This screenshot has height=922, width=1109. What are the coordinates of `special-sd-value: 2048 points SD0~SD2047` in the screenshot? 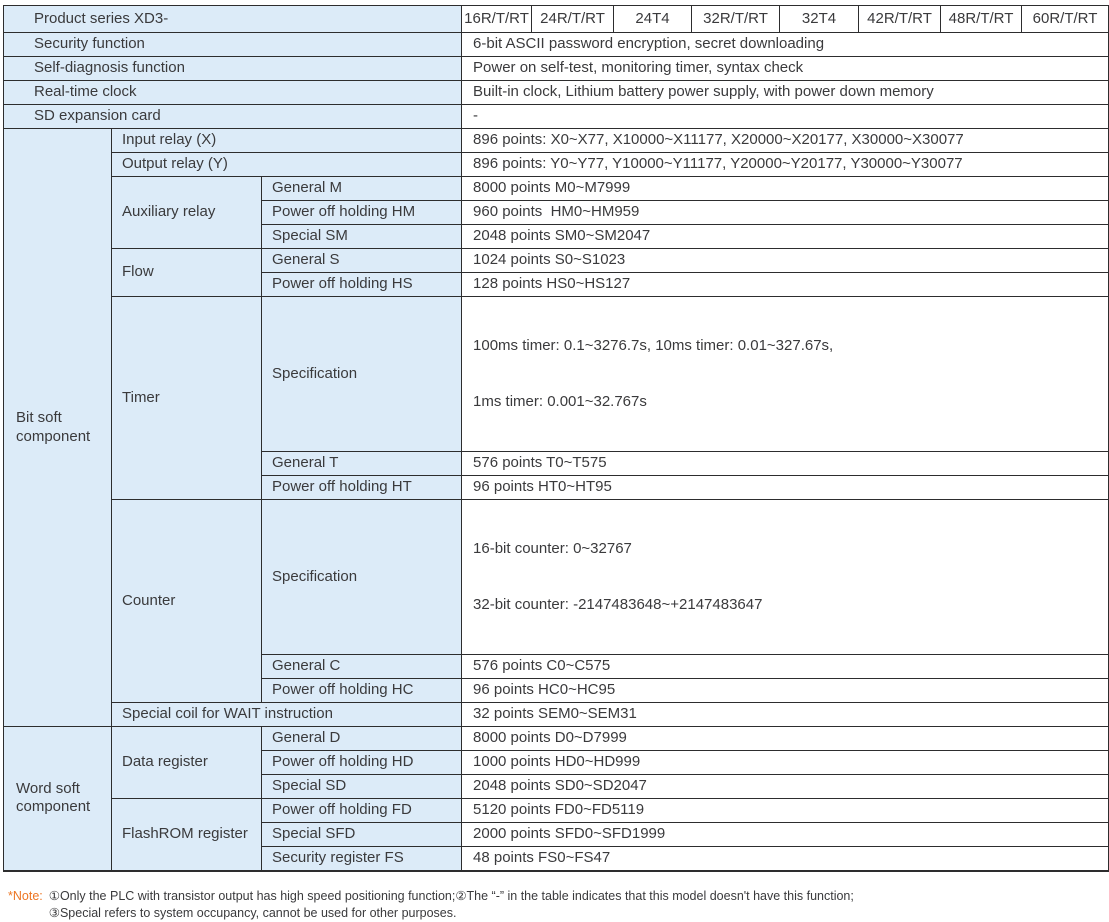 It's located at (785, 786).